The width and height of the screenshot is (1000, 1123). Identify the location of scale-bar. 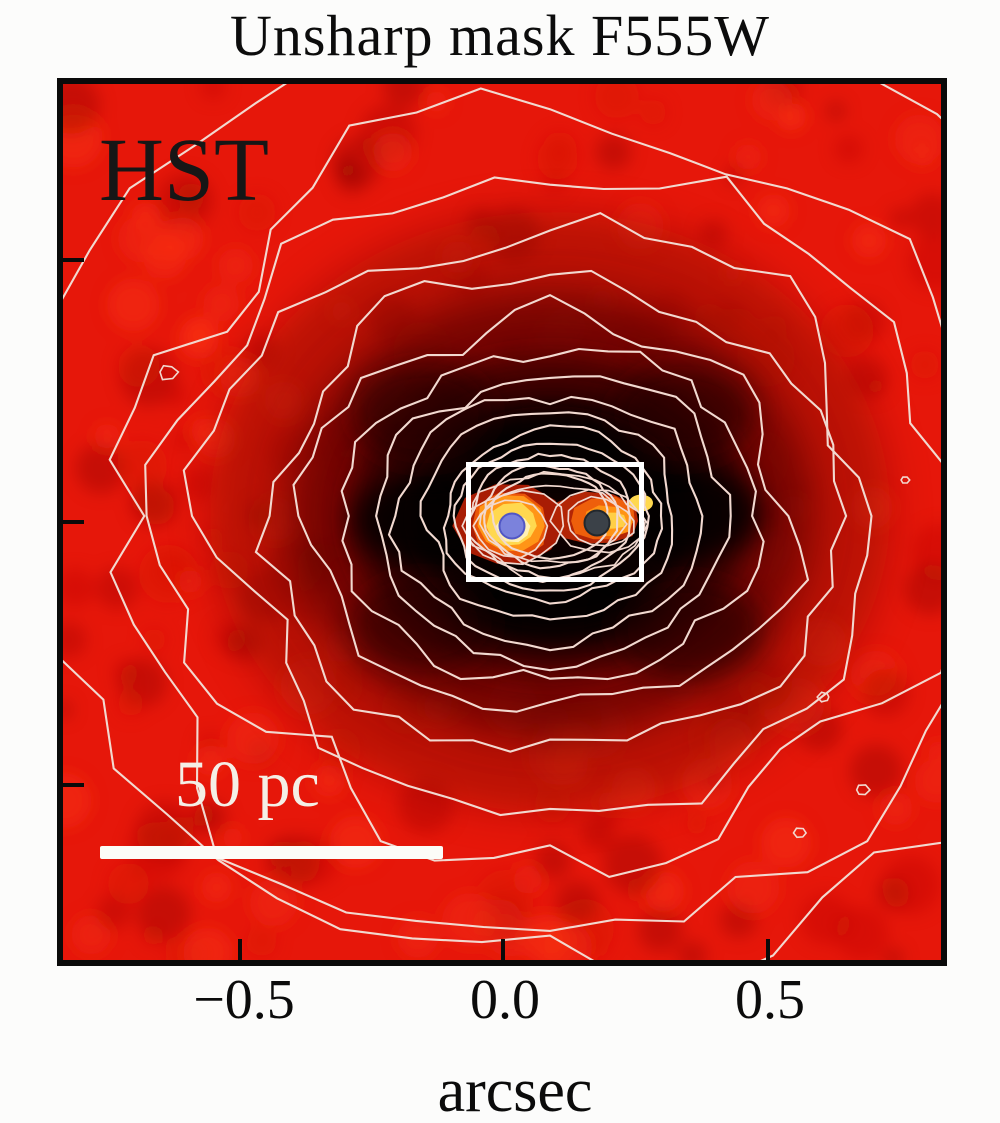
(271, 852).